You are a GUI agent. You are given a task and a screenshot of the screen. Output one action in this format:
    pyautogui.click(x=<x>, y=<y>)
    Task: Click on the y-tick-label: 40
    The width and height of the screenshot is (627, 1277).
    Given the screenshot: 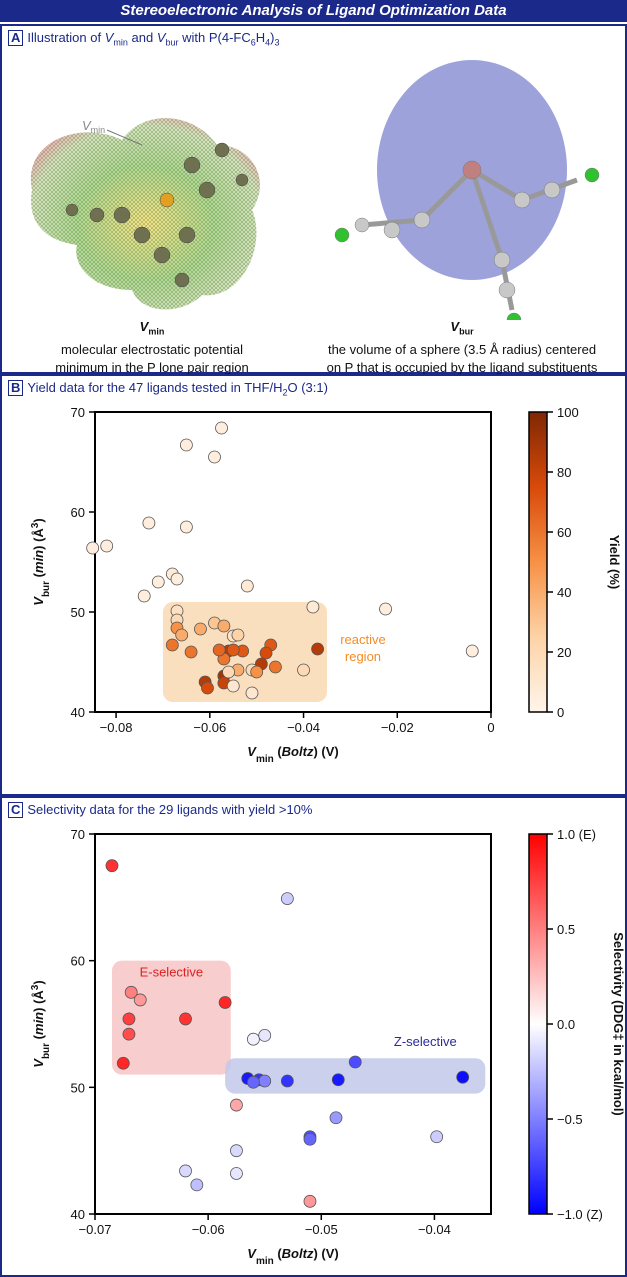 What is the action you would take?
    pyautogui.click(x=78, y=1214)
    